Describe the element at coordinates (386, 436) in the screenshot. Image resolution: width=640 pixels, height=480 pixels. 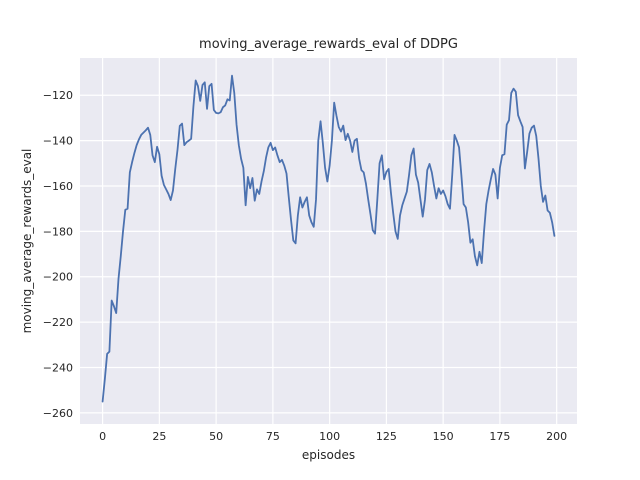
I see `x-tick-label: 125` at that location.